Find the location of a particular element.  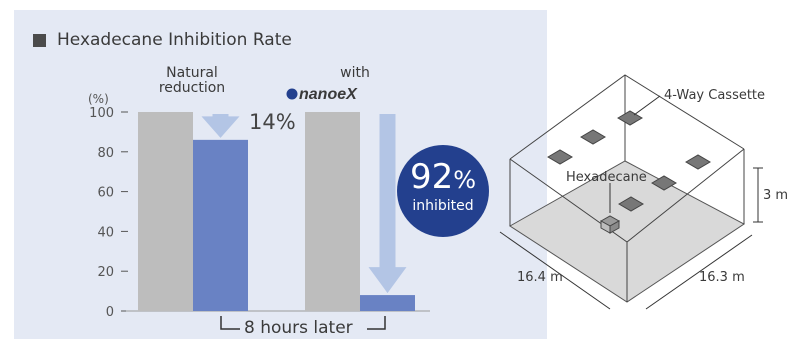

length-label: 16.4 m is located at coordinates (540, 277).